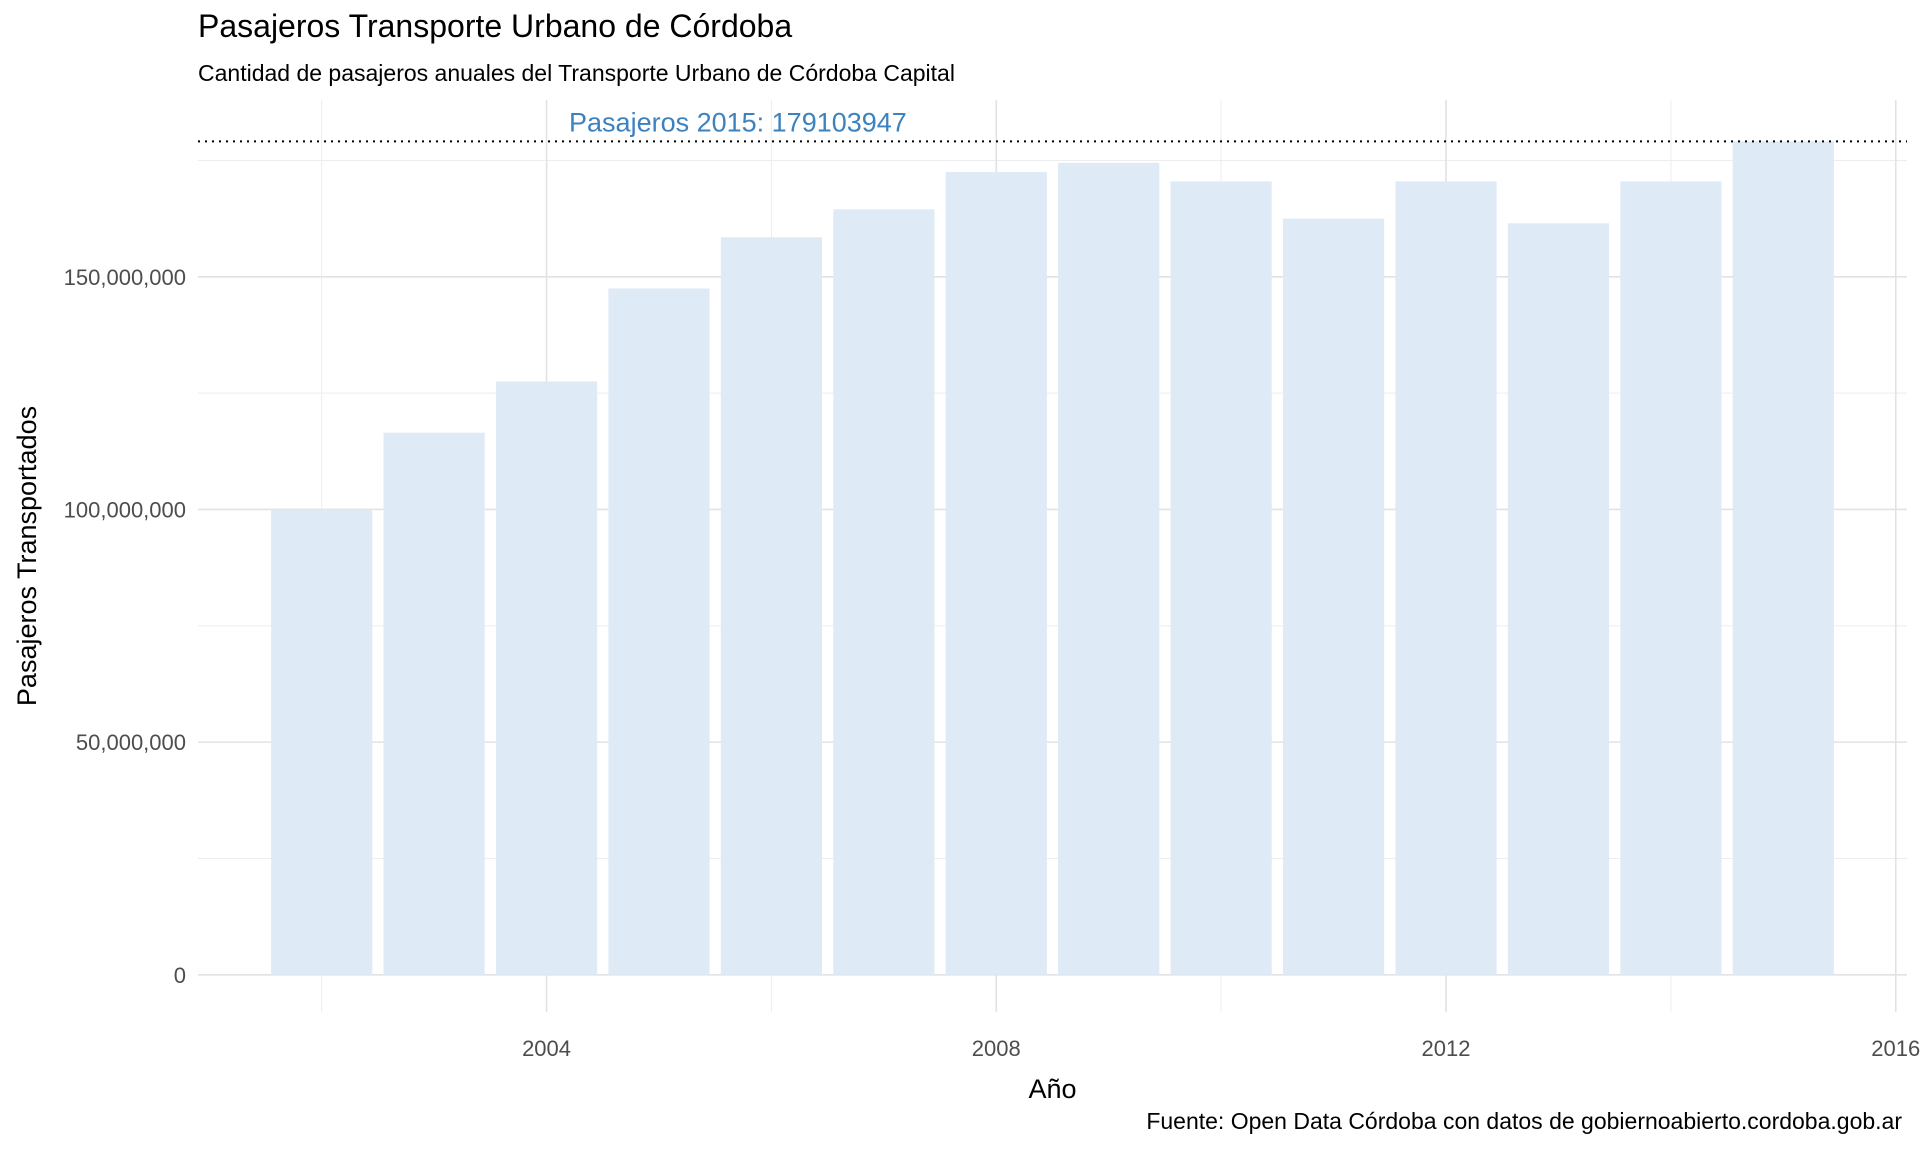 The image size is (1920, 1152). What do you see at coordinates (180, 975) in the screenshot?
I see `y-tick-label: 0` at bounding box center [180, 975].